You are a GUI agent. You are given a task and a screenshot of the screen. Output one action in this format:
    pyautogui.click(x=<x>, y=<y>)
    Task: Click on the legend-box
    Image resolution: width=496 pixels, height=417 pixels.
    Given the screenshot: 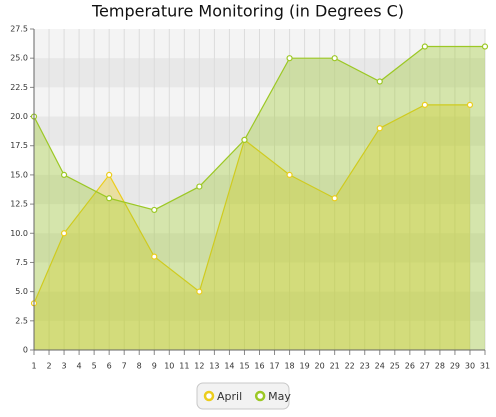 What is the action you would take?
    pyautogui.click(x=243, y=396)
    